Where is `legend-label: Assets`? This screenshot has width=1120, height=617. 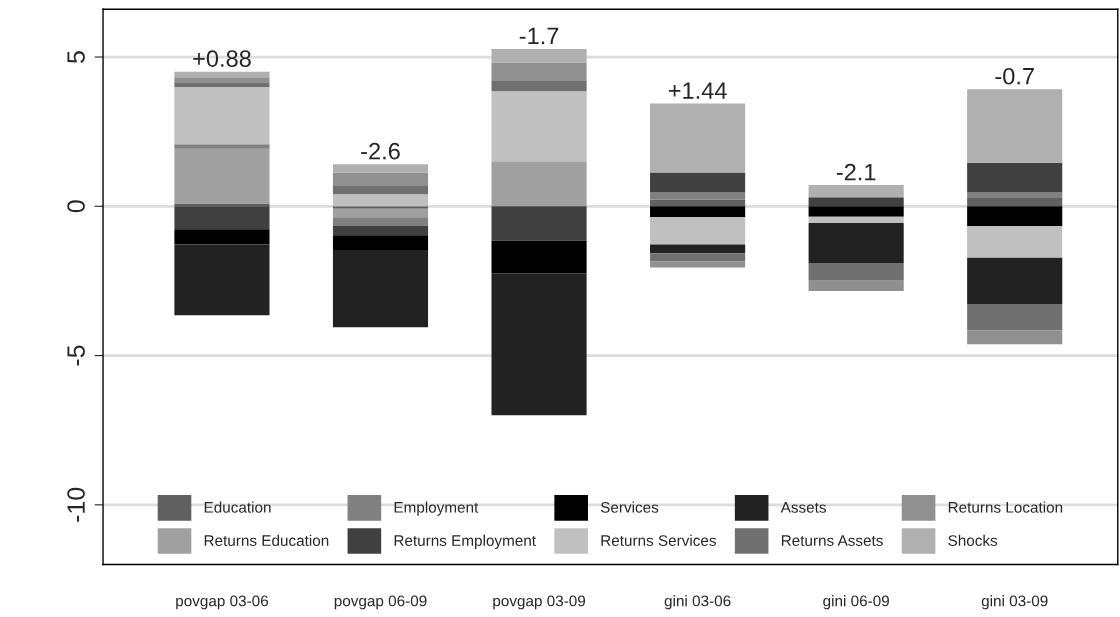
legend-label: Assets is located at coordinates (803, 507).